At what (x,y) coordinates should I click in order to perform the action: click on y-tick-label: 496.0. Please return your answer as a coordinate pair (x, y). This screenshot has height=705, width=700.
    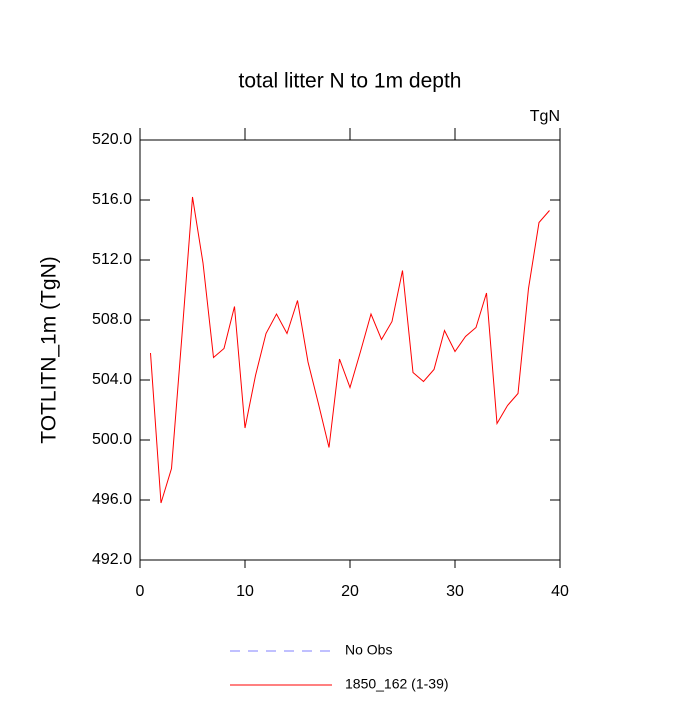
    Looking at the image, I should click on (112, 499).